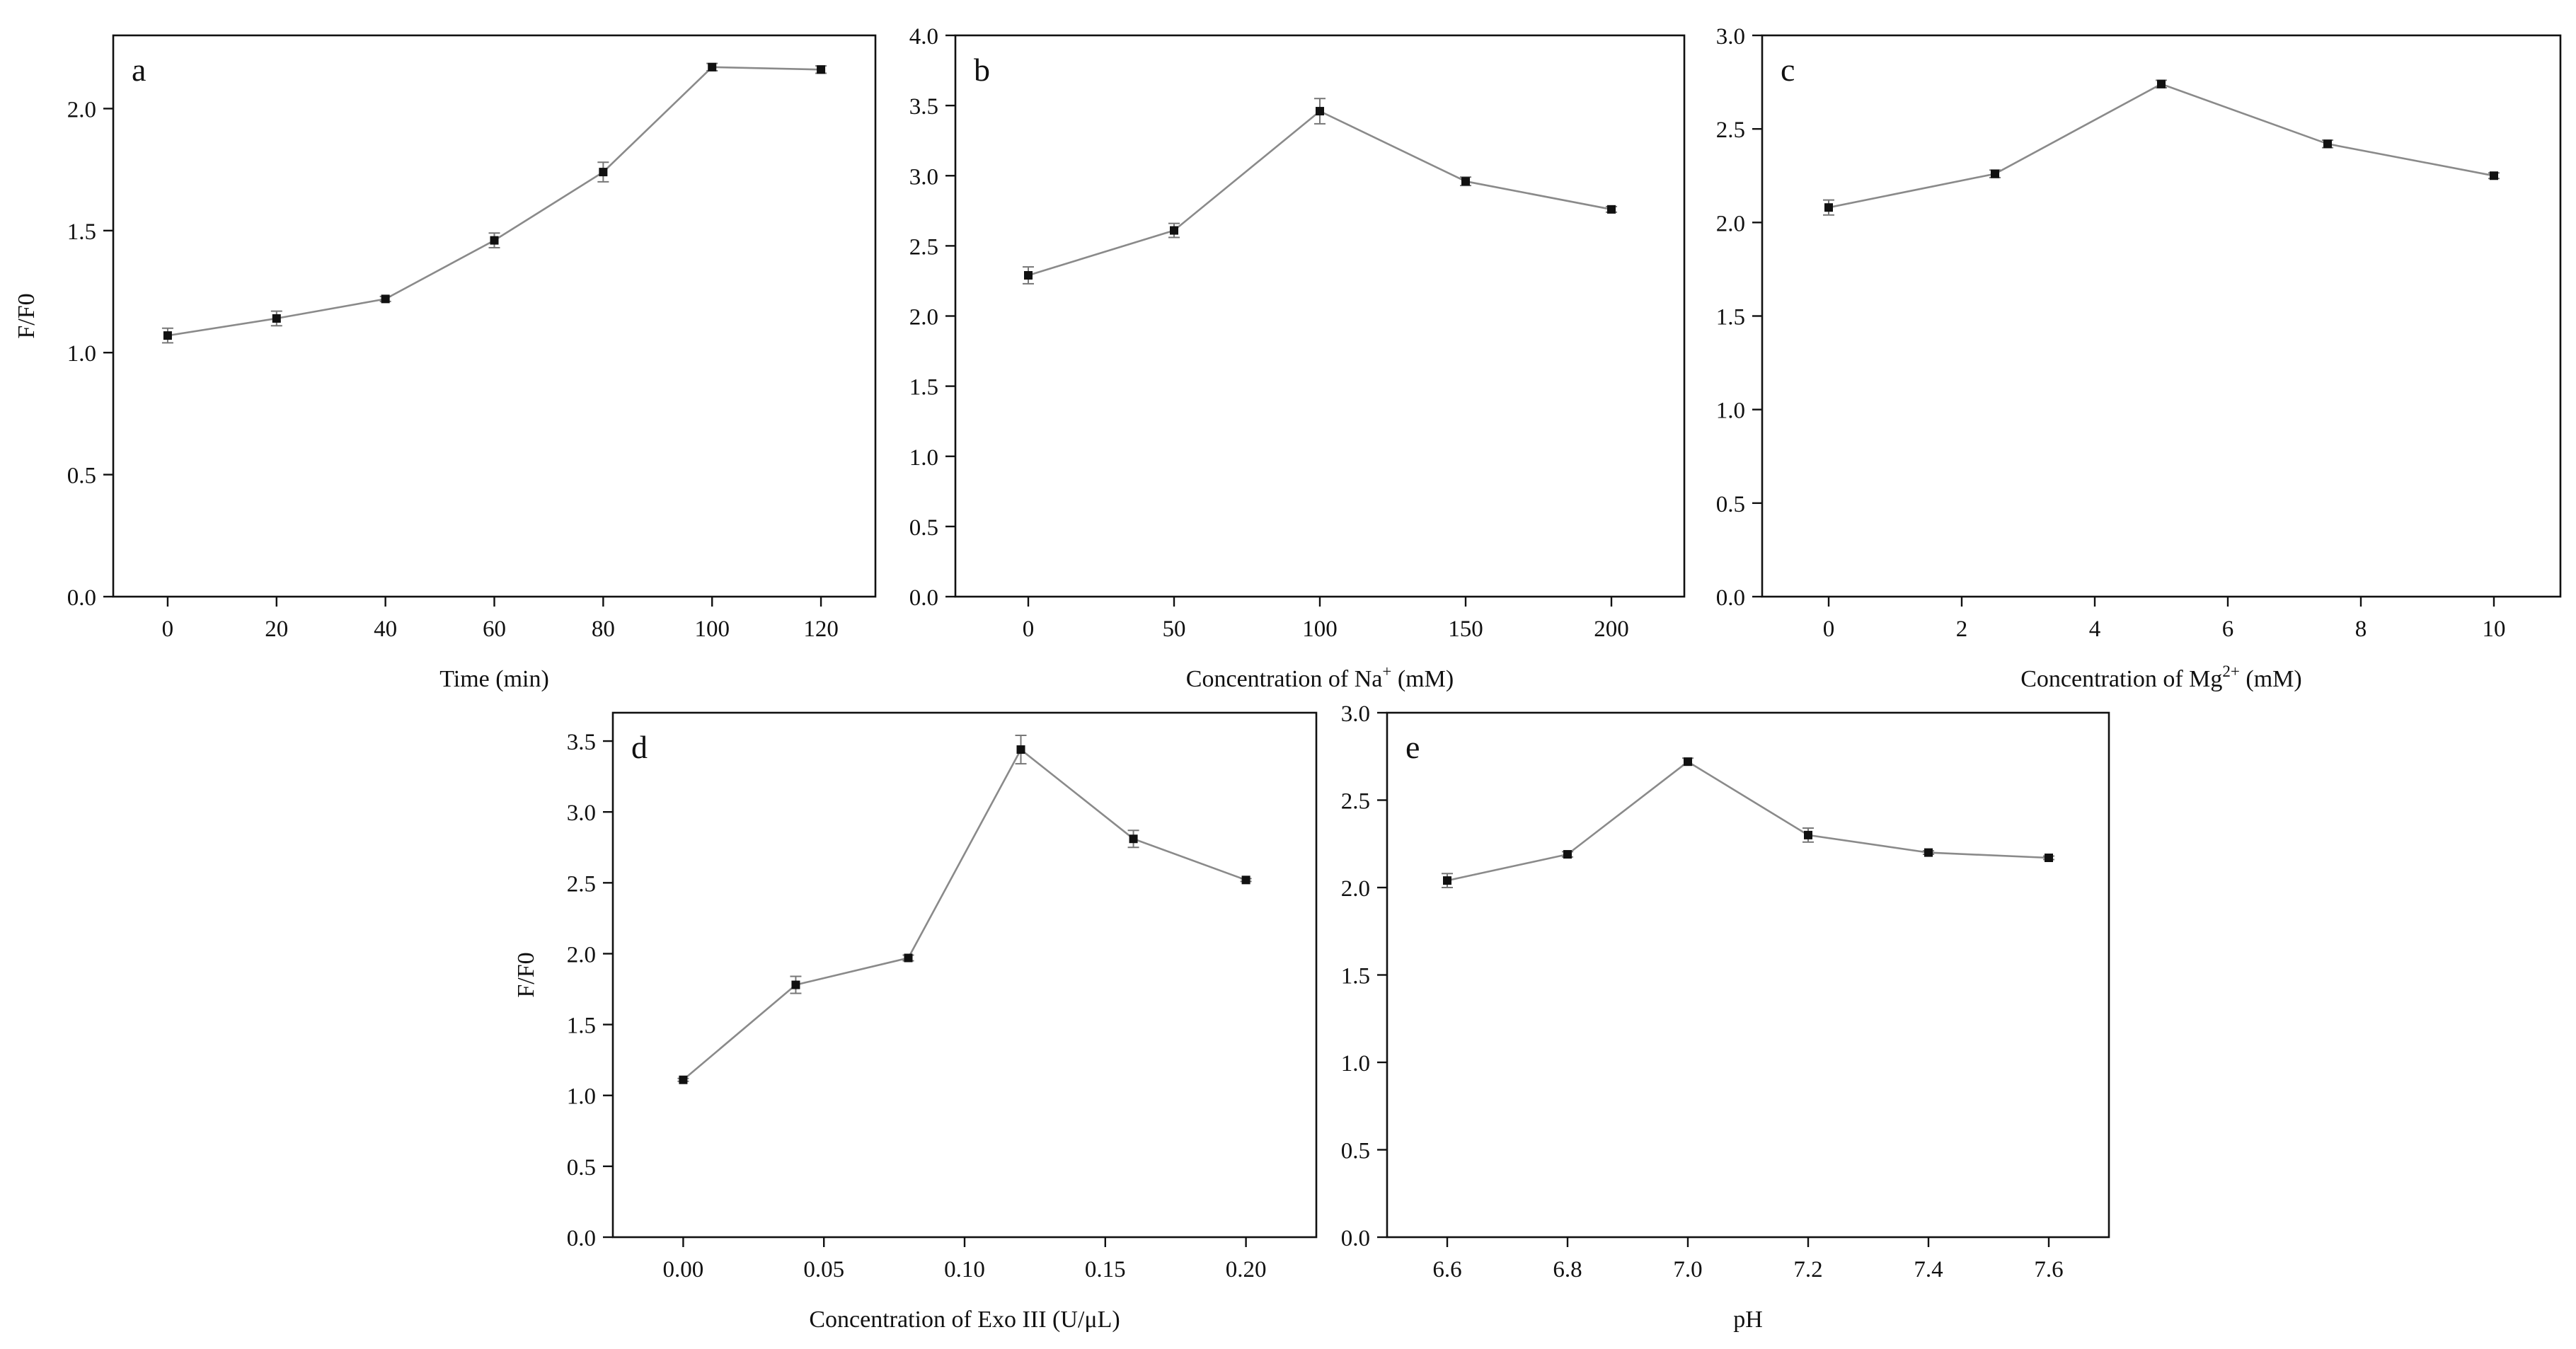 The height and width of the screenshot is (1349, 2576). What do you see at coordinates (923, 37) in the screenshot?
I see `y-tick-label: 4.0` at bounding box center [923, 37].